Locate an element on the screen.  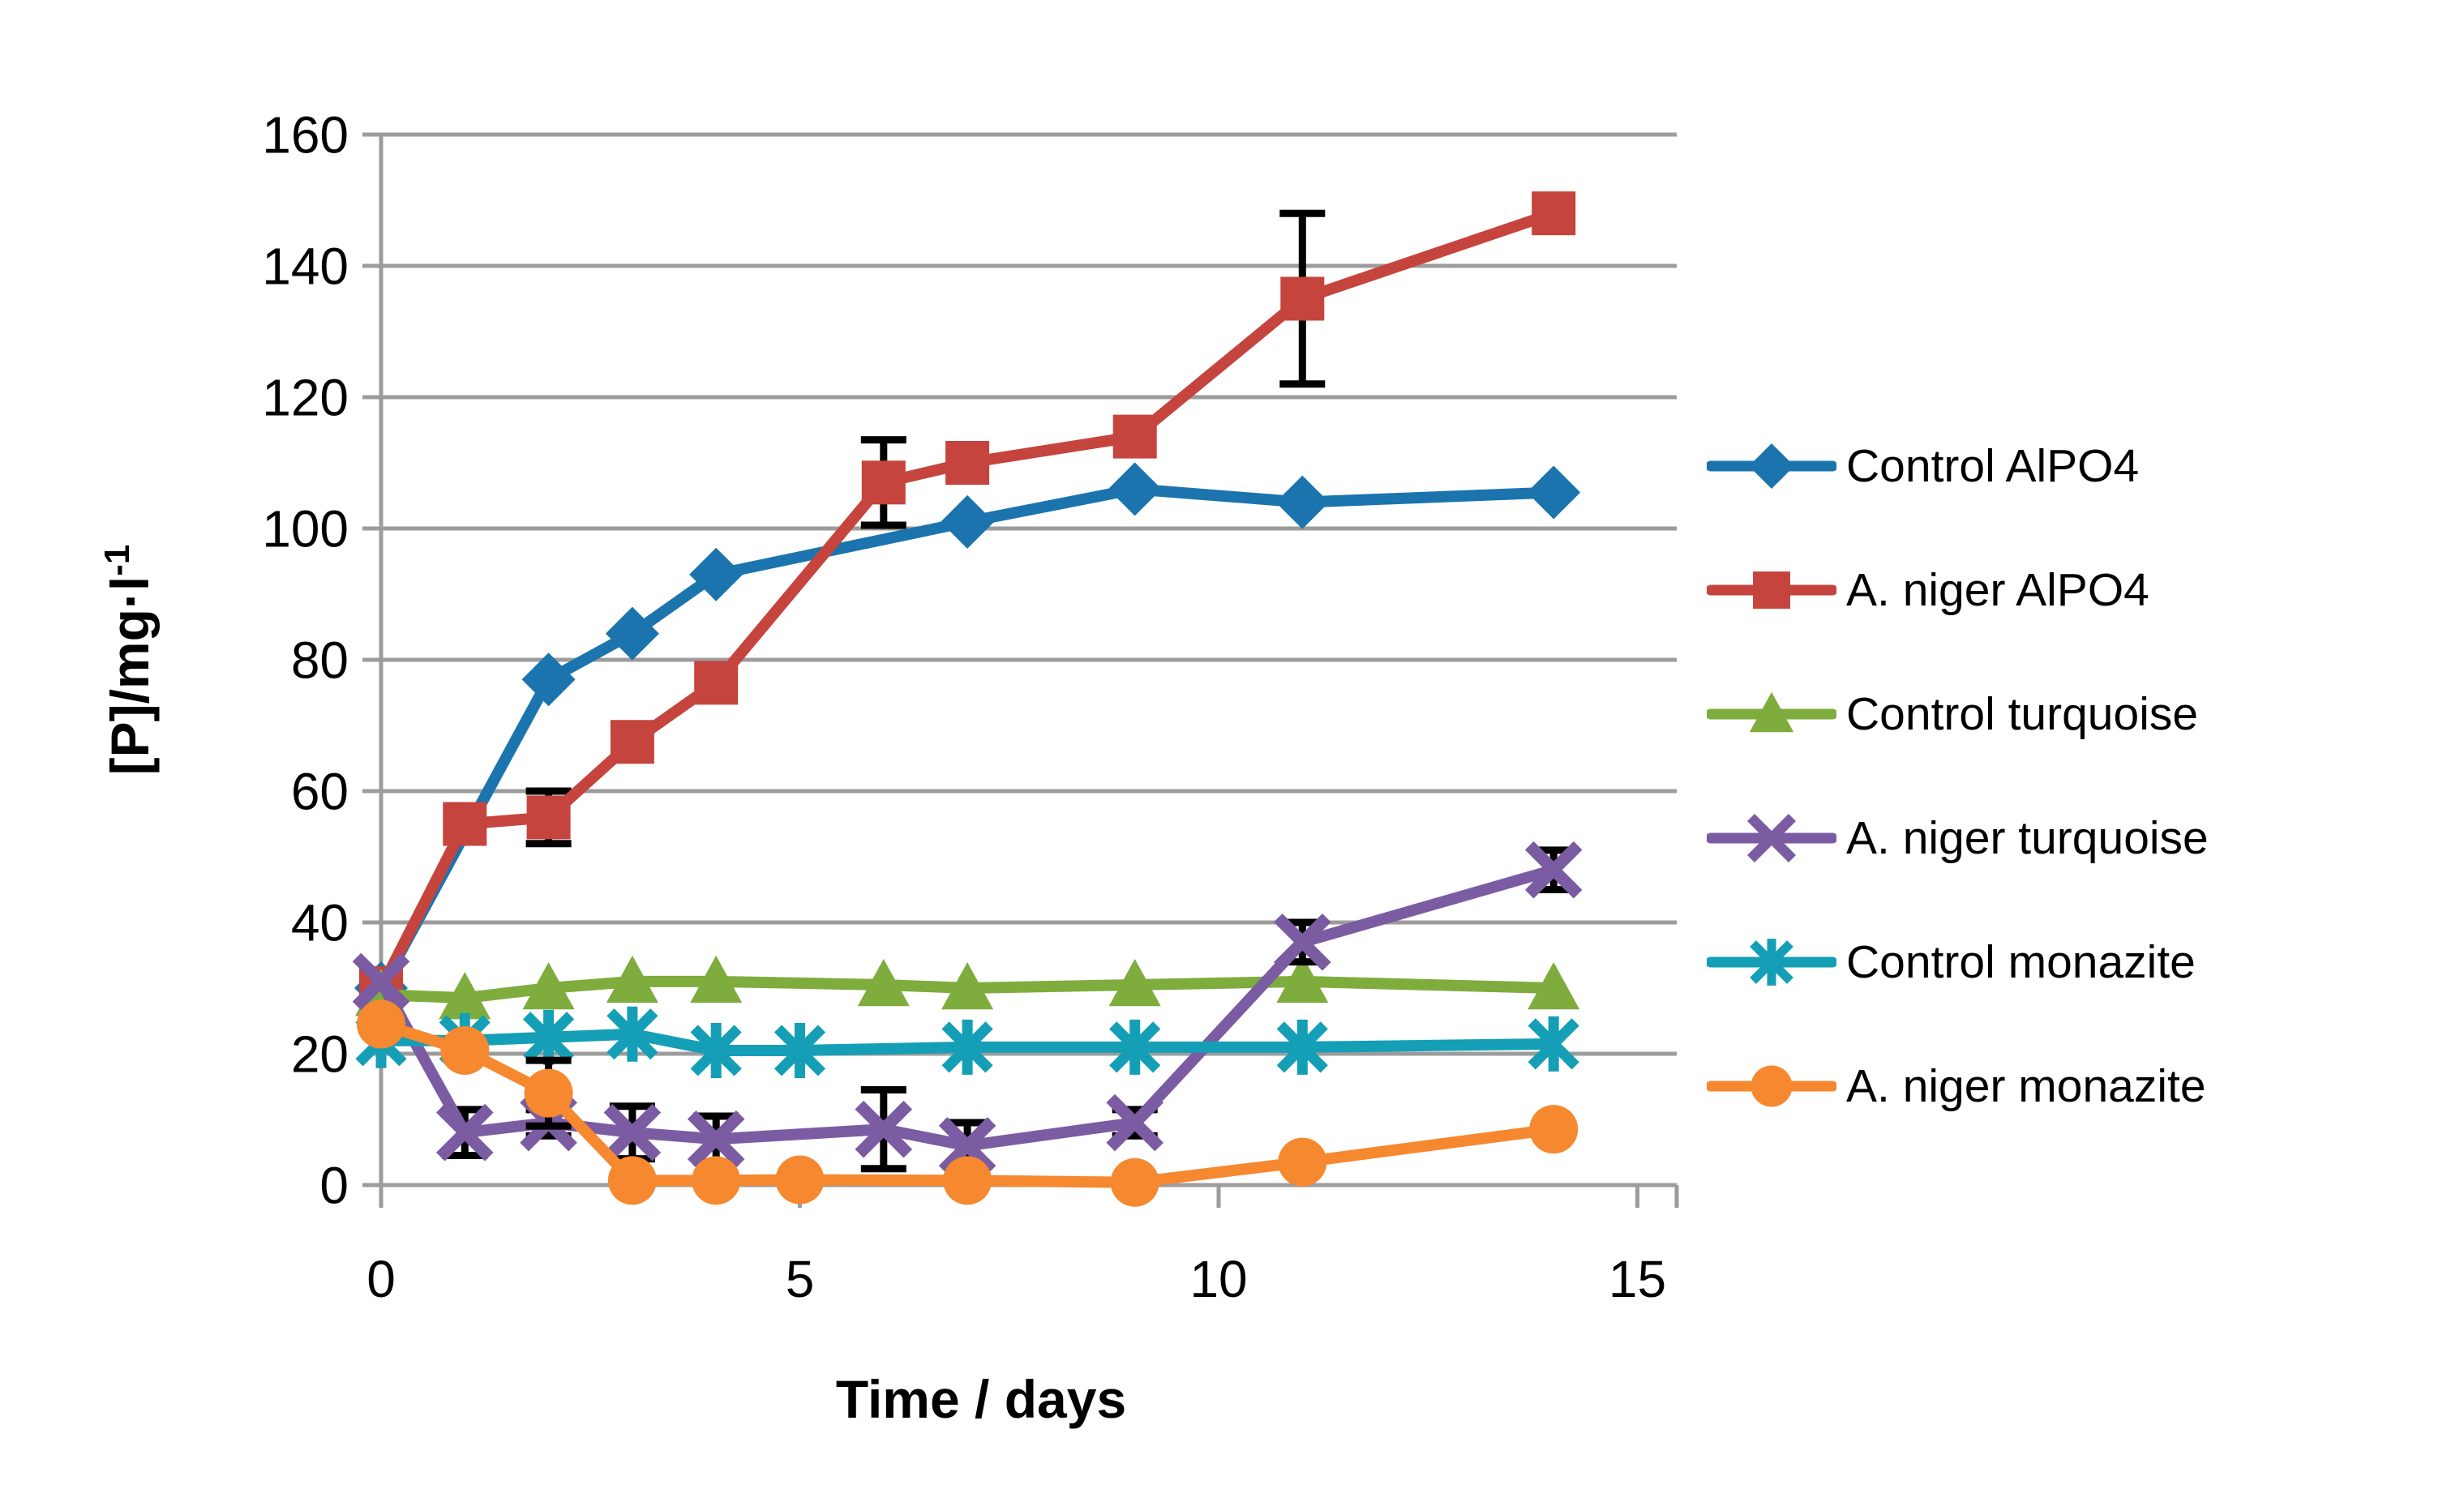
series-control-monazite is located at coordinates (967, 1042).